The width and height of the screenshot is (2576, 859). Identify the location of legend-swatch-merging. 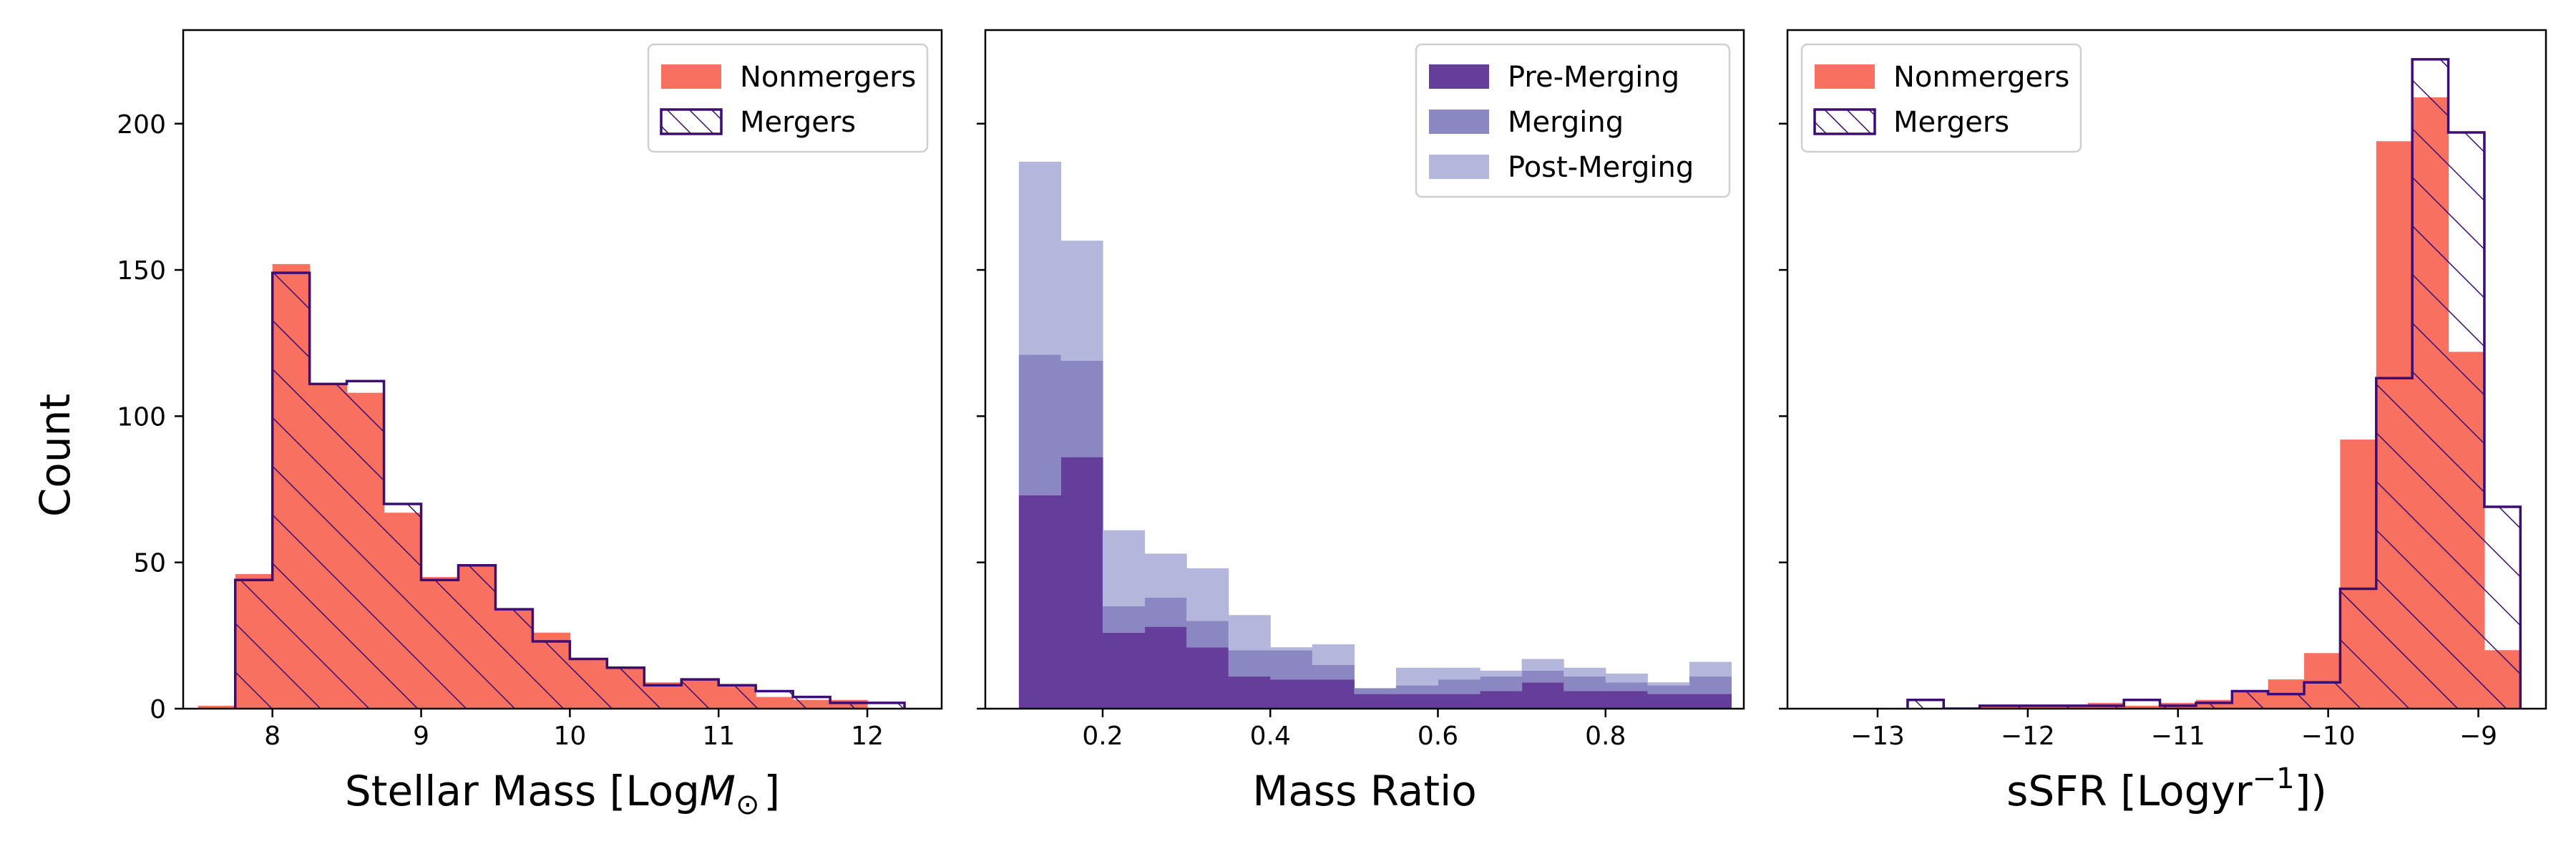
(1459, 122).